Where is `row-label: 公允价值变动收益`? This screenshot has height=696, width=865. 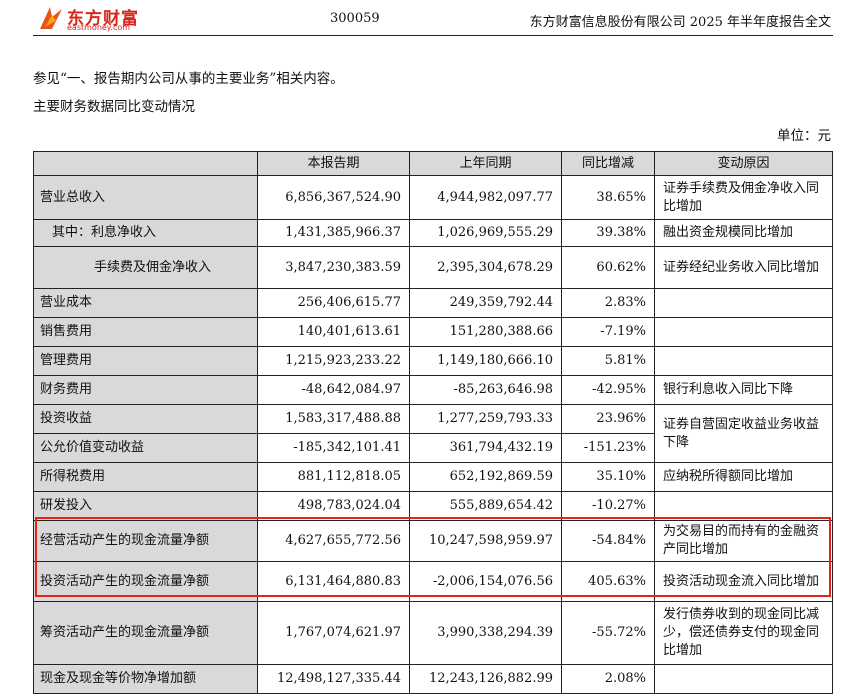 row-label: 公允价值变动收益 is located at coordinates (145, 448).